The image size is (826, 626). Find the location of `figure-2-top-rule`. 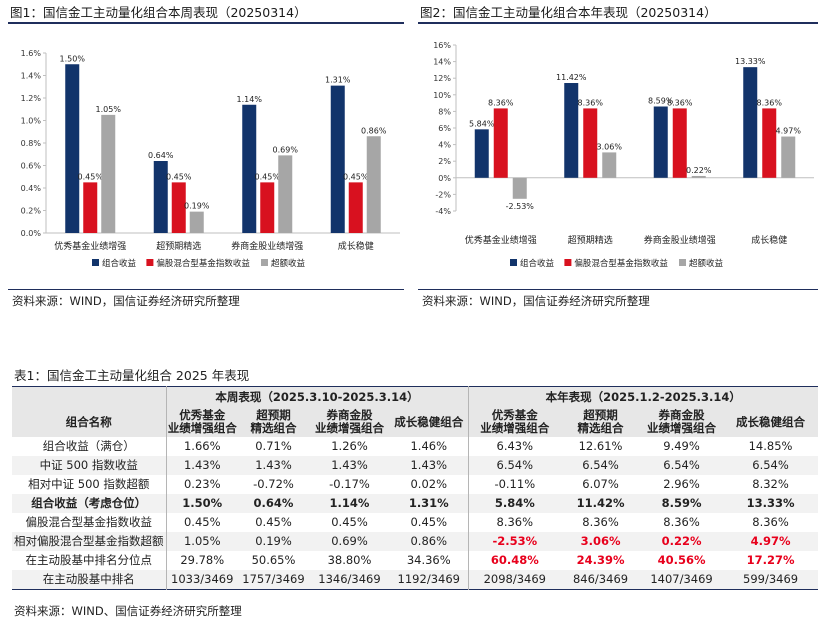

figure-2-top-rule is located at coordinates (618, 23).